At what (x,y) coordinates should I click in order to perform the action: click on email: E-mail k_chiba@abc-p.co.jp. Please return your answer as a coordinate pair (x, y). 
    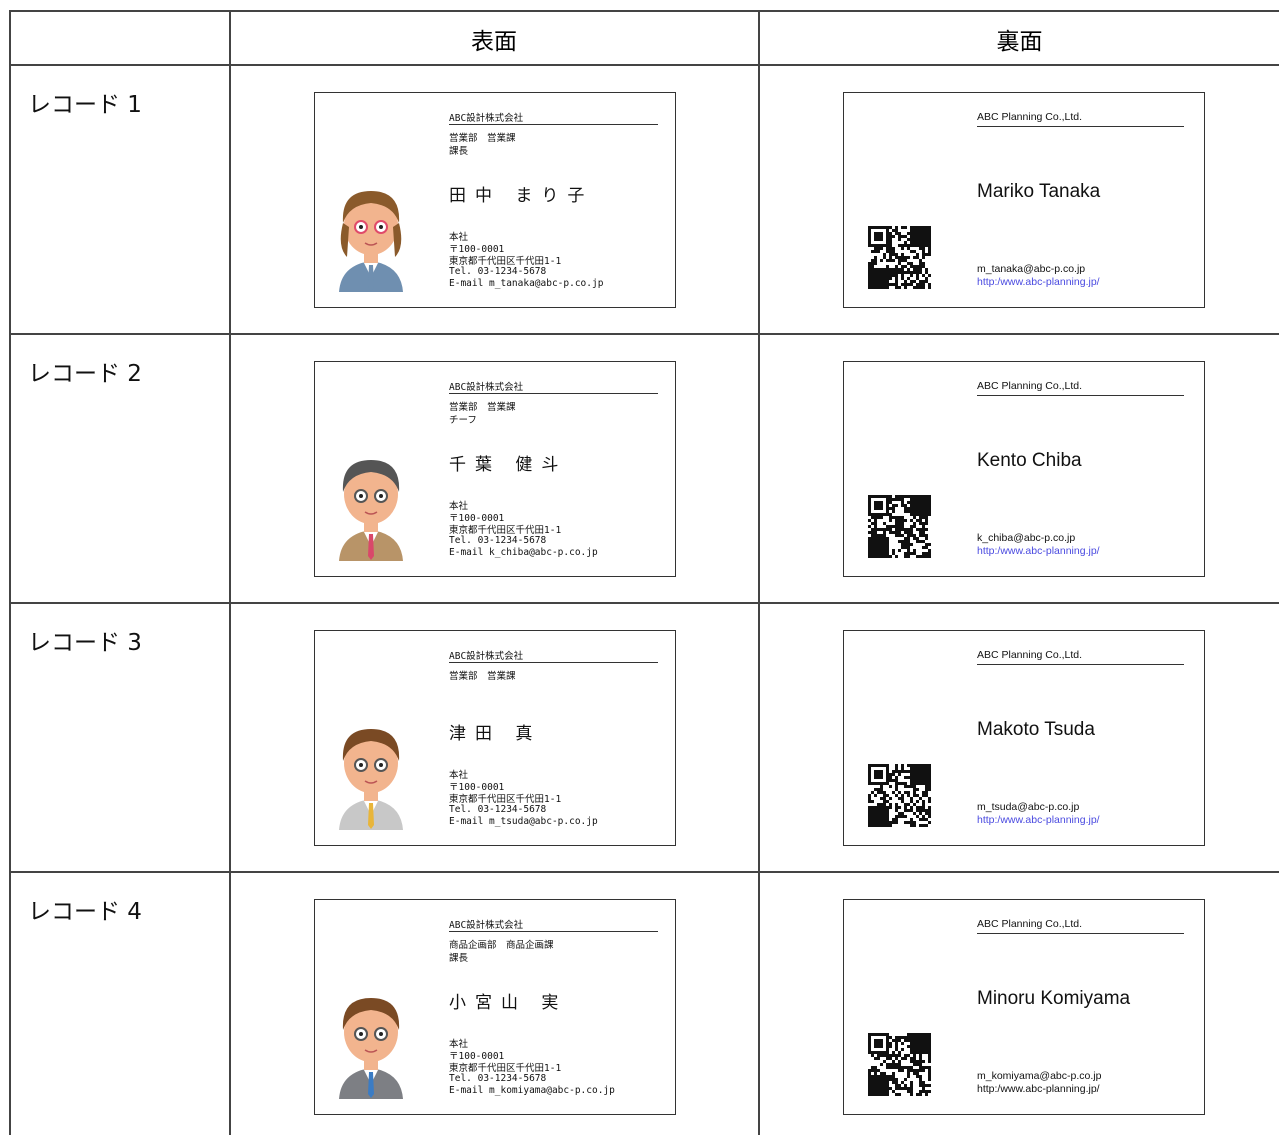
    Looking at the image, I should click on (523, 552).